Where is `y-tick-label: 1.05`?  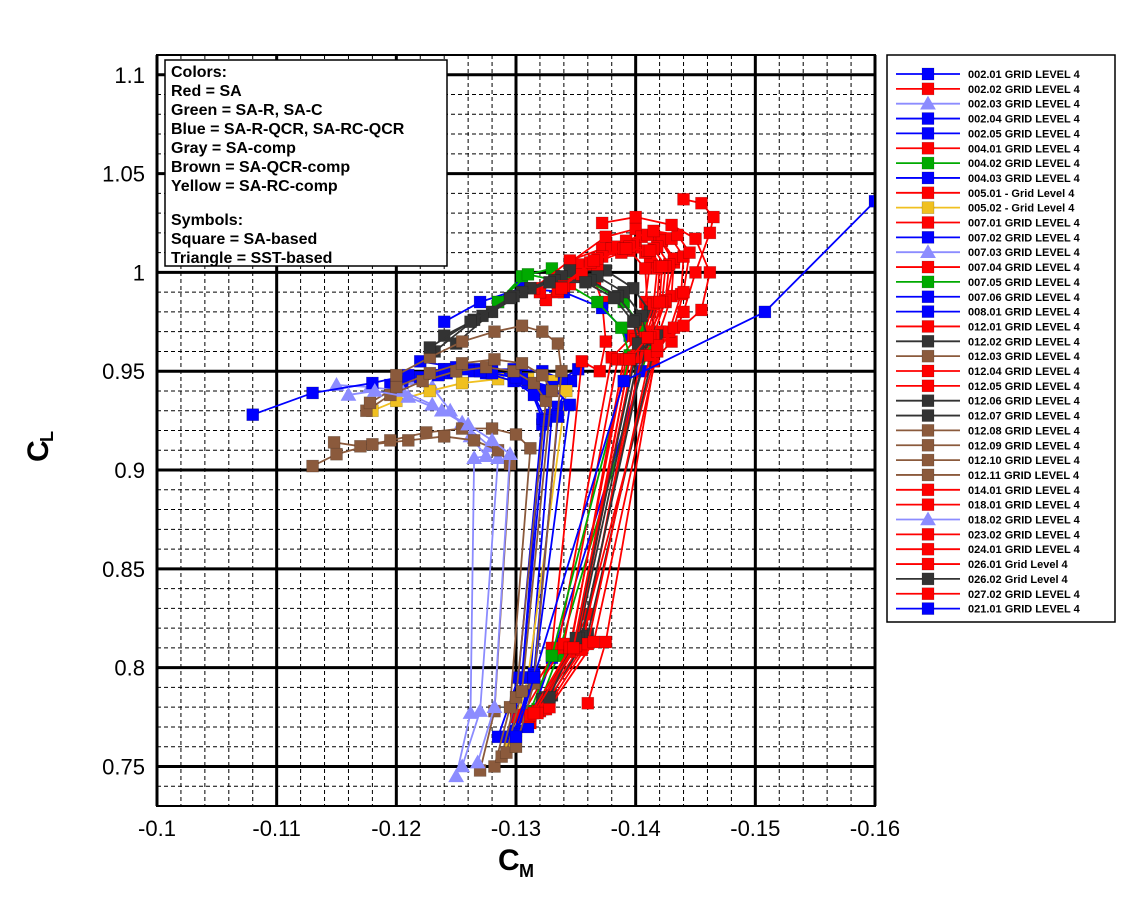 y-tick-label: 1.05 is located at coordinates (123, 174).